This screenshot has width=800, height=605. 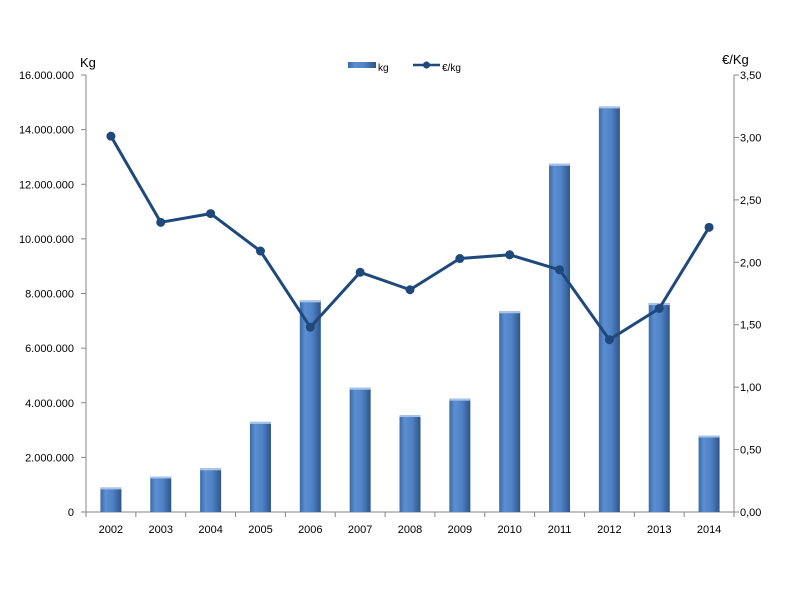 I want to click on x-tick-label: 2007, so click(x=360, y=530).